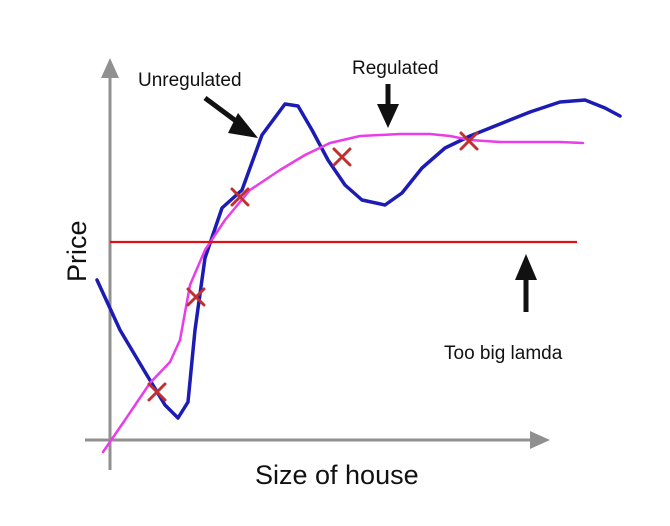 The image size is (670, 526). I want to click on y-axis-arrowhead, so click(110, 68).